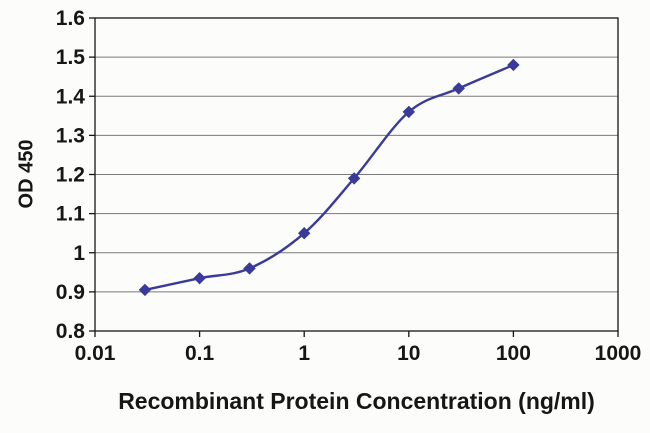 This screenshot has width=650, height=433. Describe the element at coordinates (71, 331) in the screenshot. I see `y-tick-label: 0.8` at that location.